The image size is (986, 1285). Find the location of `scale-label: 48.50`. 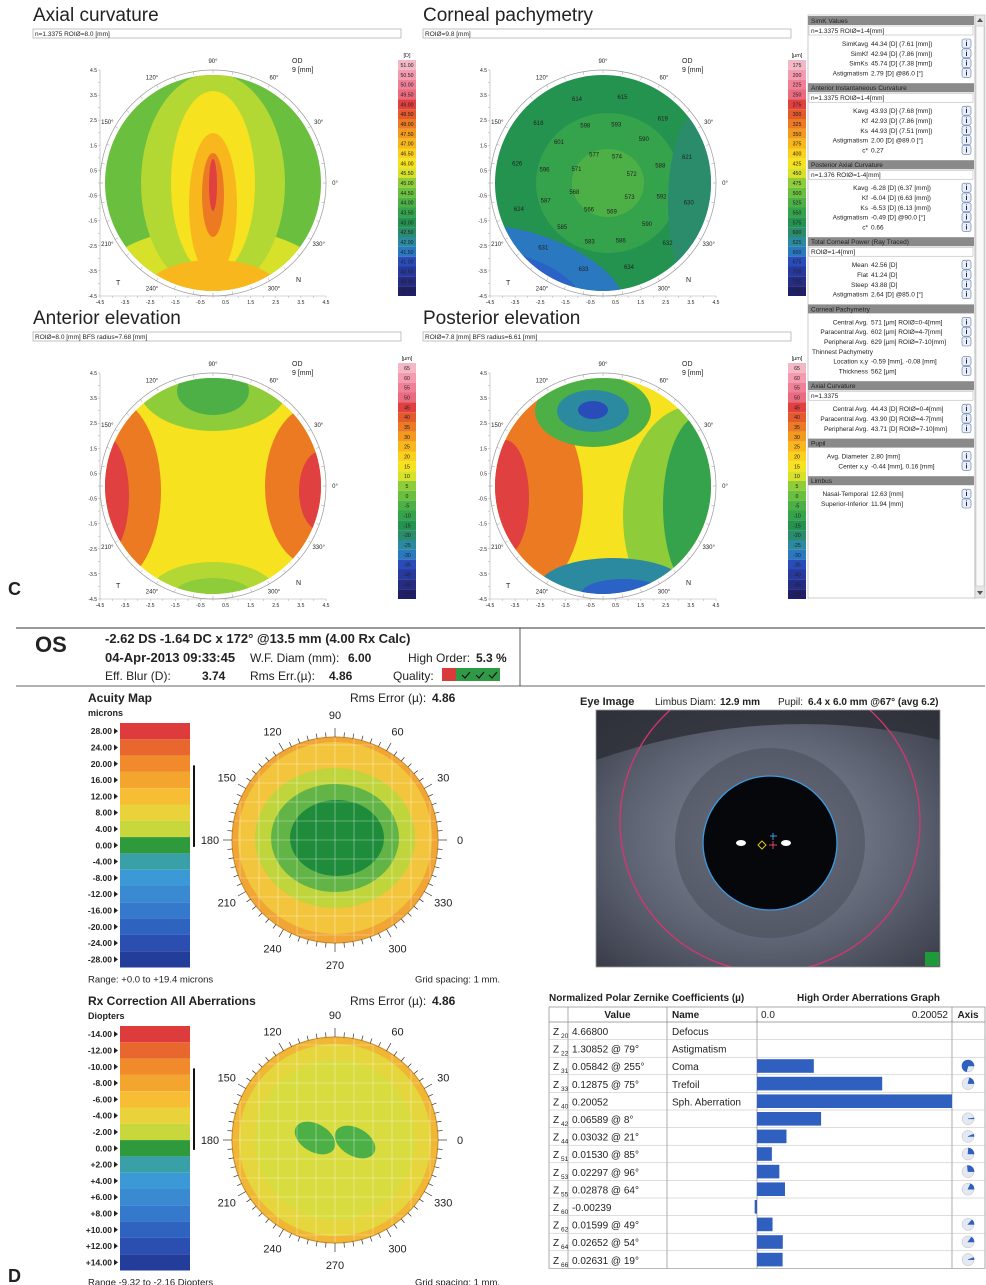

scale-label: 48.50 is located at coordinates (407, 115).